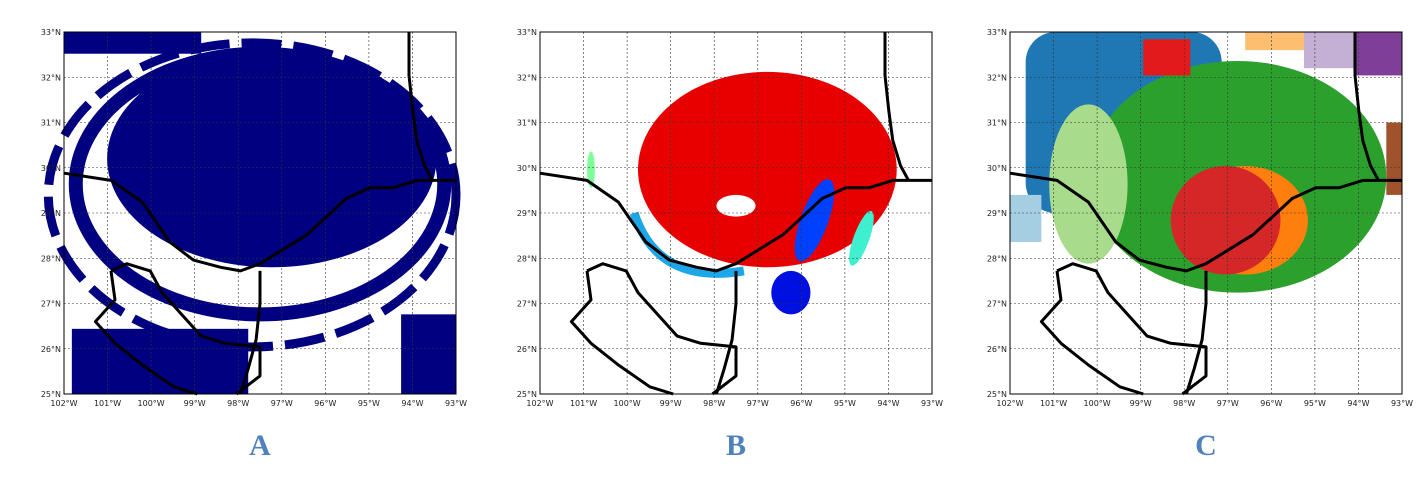 This screenshot has width=1419, height=479. I want to click on panel-letter: B, so click(736, 445).